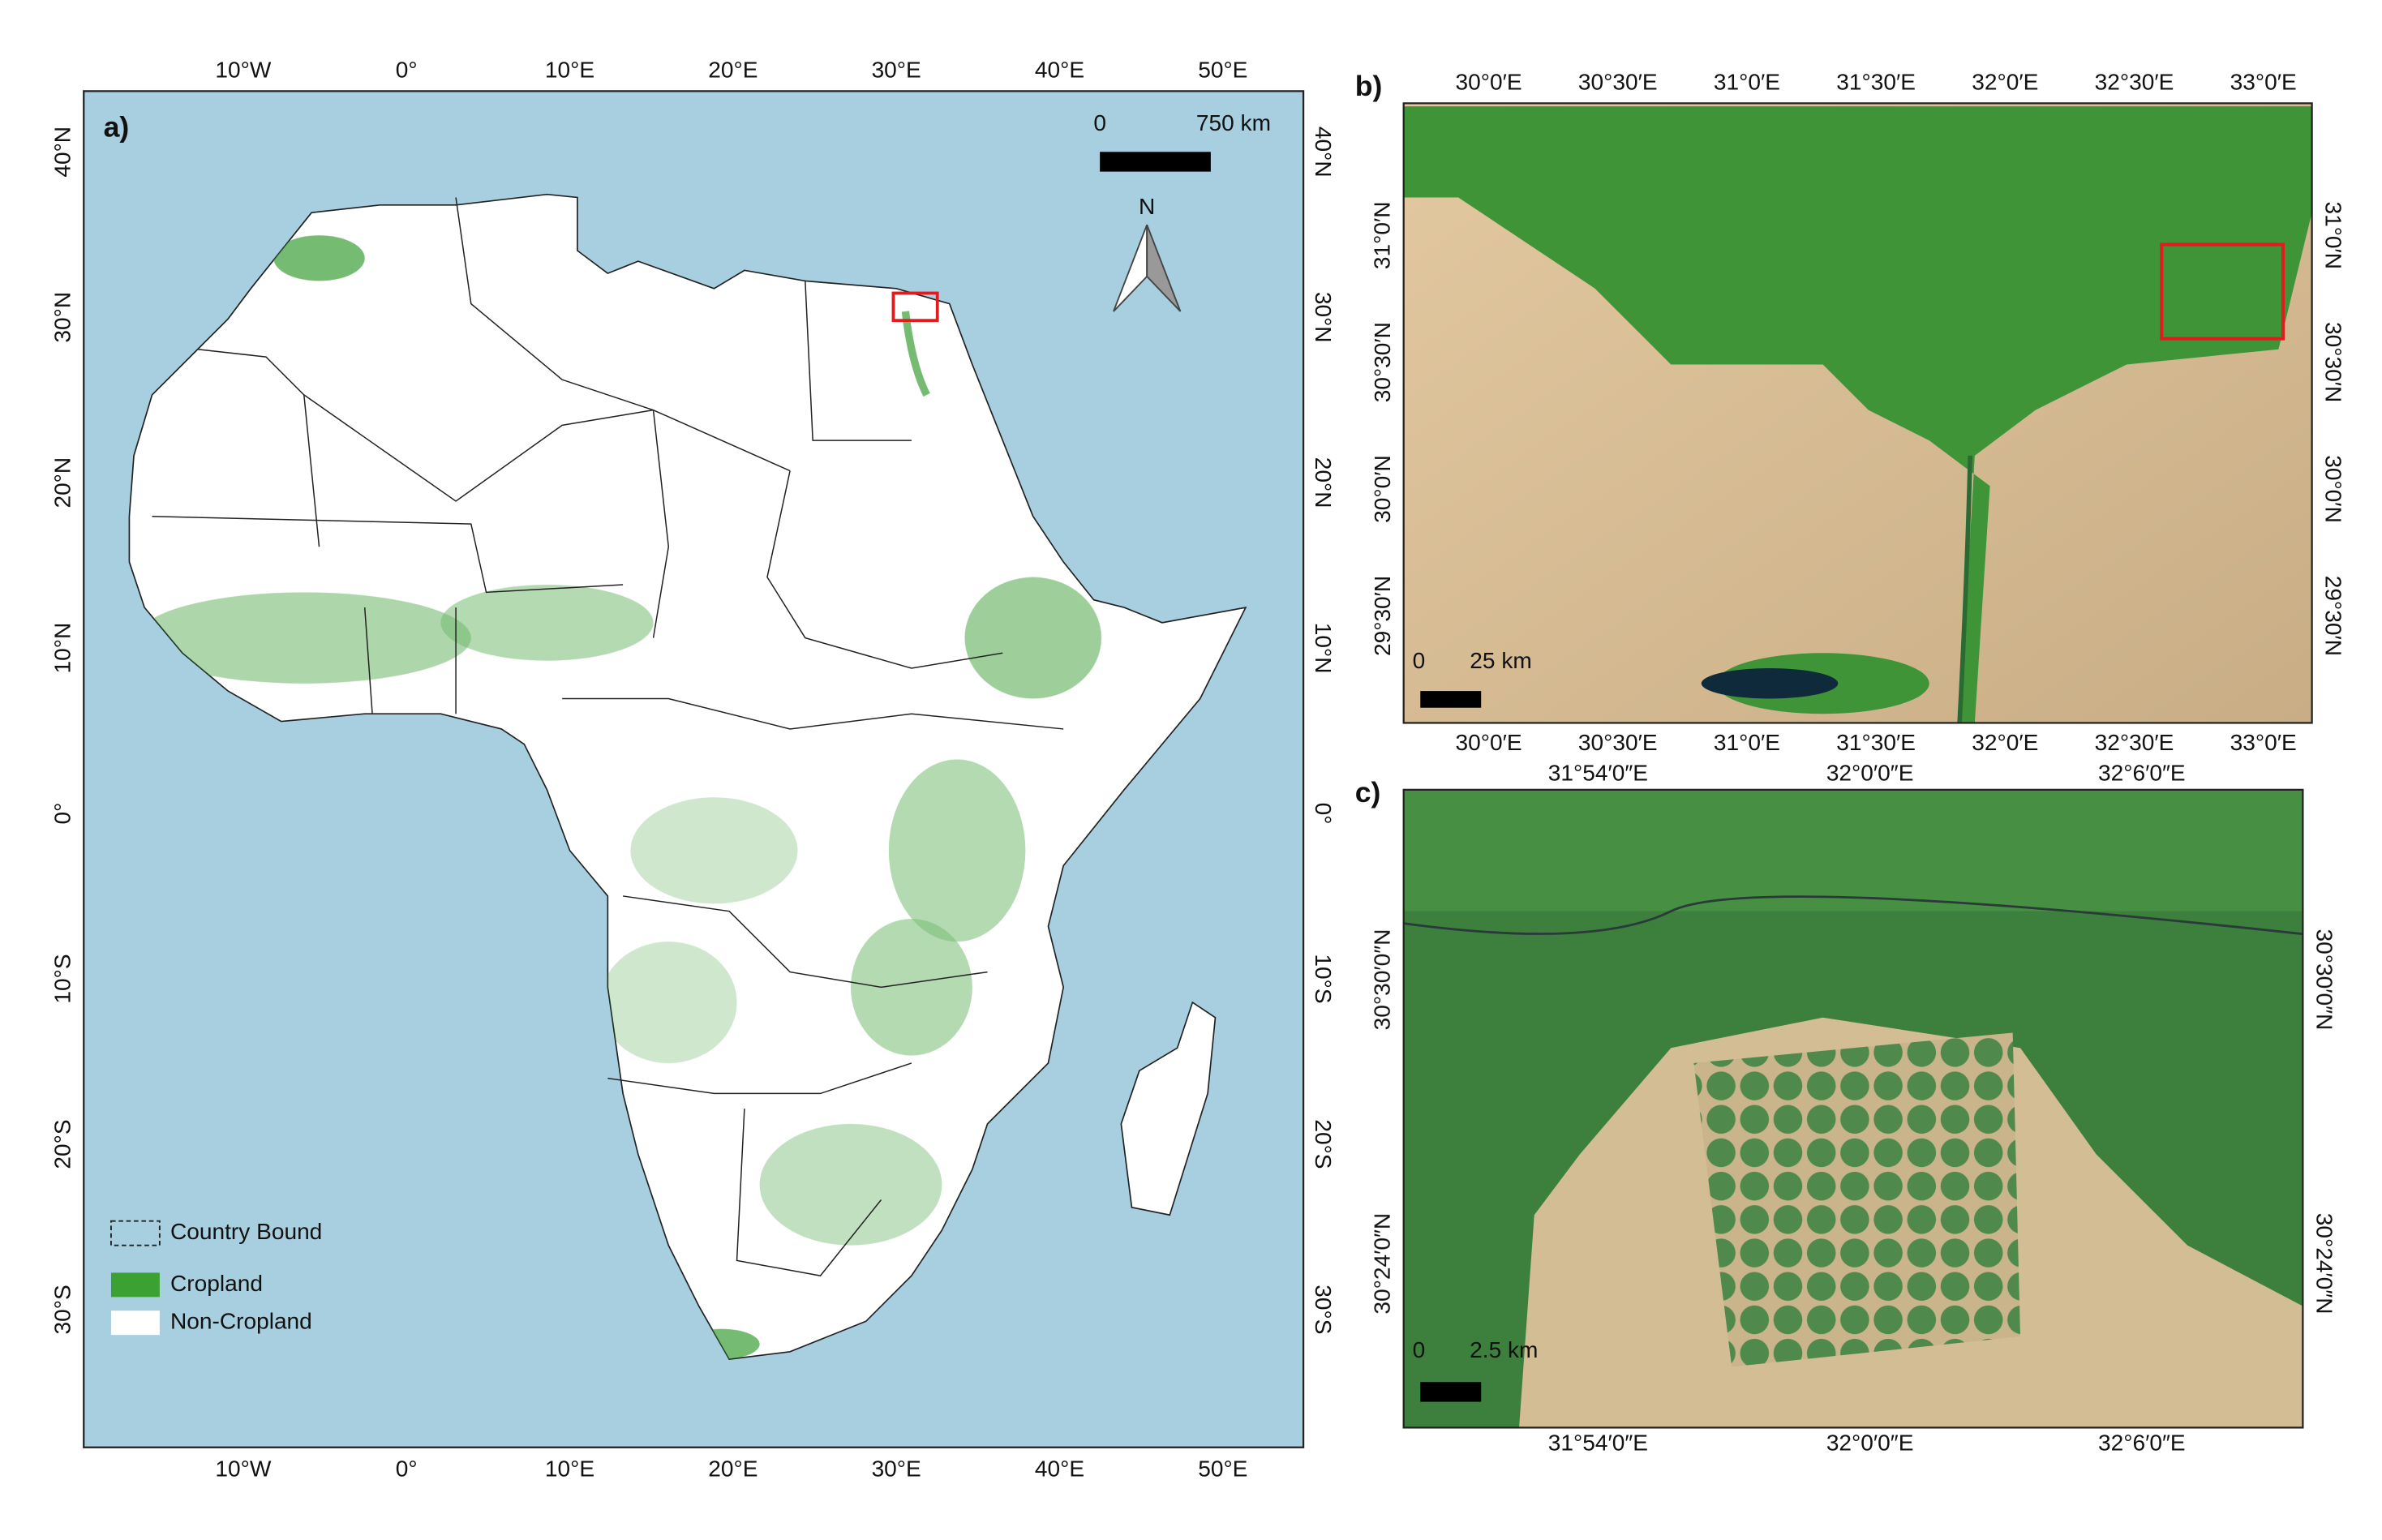  What do you see at coordinates (1857, 1199) in the screenshot?
I see `pivot-fields` at bounding box center [1857, 1199].